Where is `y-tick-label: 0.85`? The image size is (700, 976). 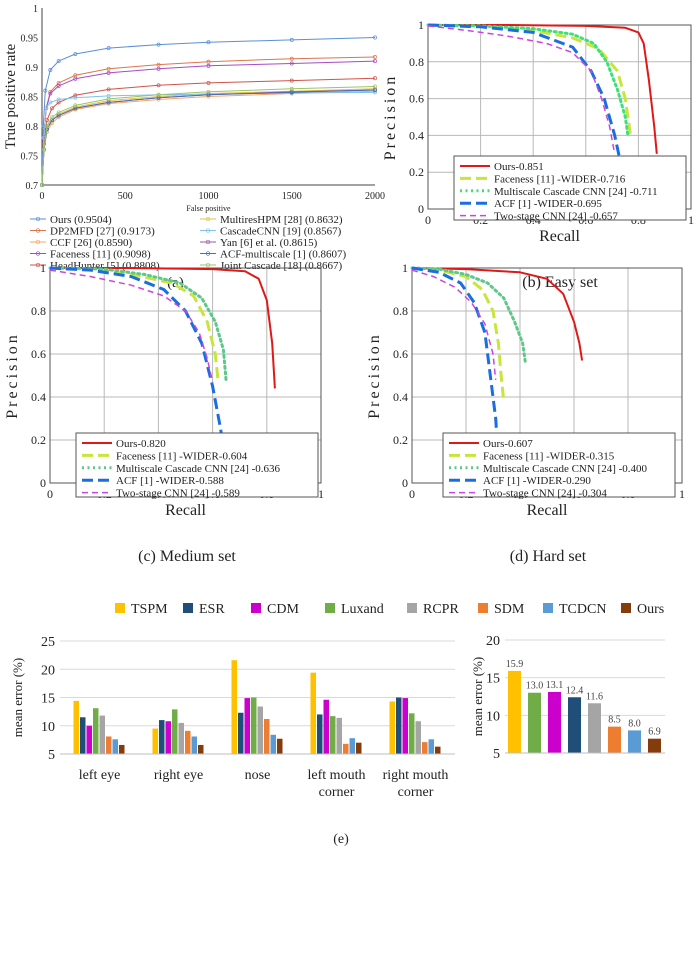
y-tick-label: 0.85 is located at coordinates (30, 98).